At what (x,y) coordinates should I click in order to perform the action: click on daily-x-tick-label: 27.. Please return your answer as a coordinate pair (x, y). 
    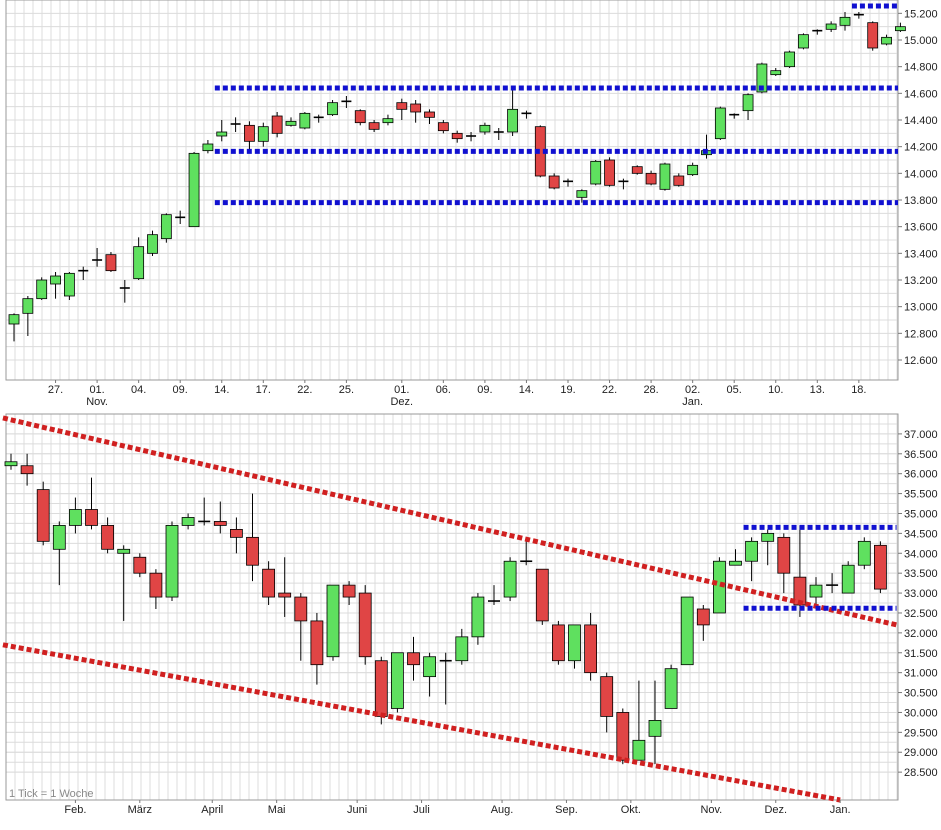
    Looking at the image, I should click on (55, 390).